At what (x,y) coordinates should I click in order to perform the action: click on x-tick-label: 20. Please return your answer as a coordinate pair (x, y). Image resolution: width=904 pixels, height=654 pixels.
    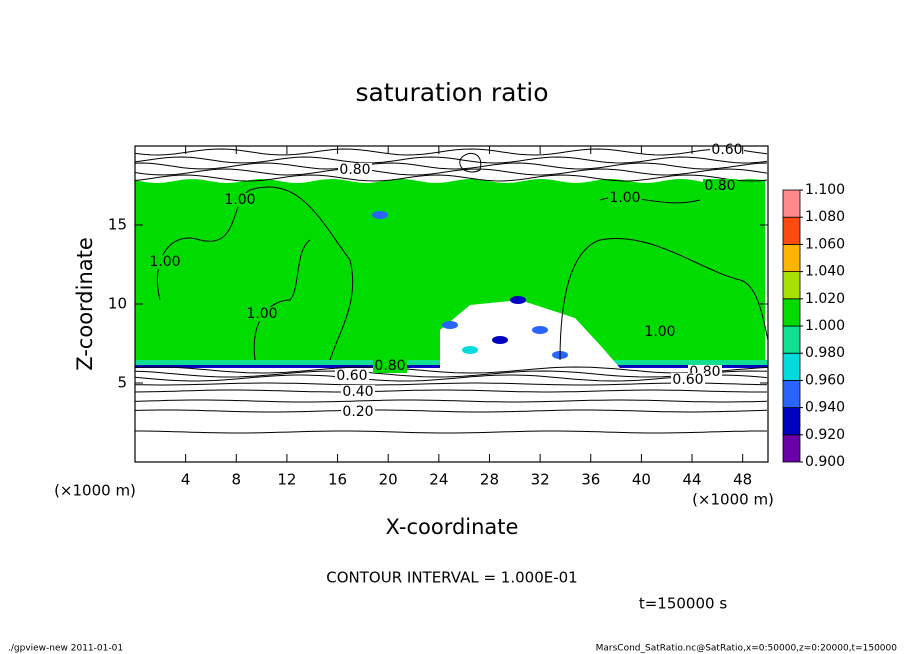
    Looking at the image, I should click on (388, 480).